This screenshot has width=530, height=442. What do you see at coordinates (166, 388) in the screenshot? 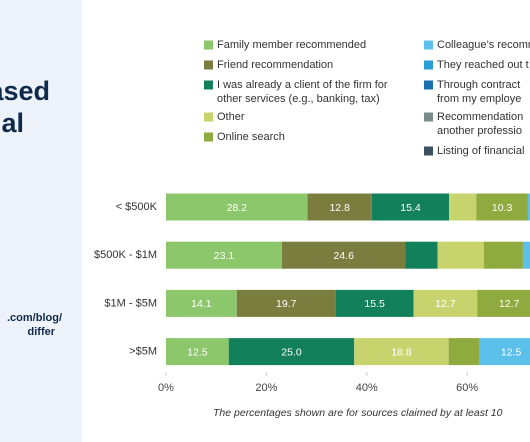
I see `x-tick-label: 0%` at bounding box center [166, 388].